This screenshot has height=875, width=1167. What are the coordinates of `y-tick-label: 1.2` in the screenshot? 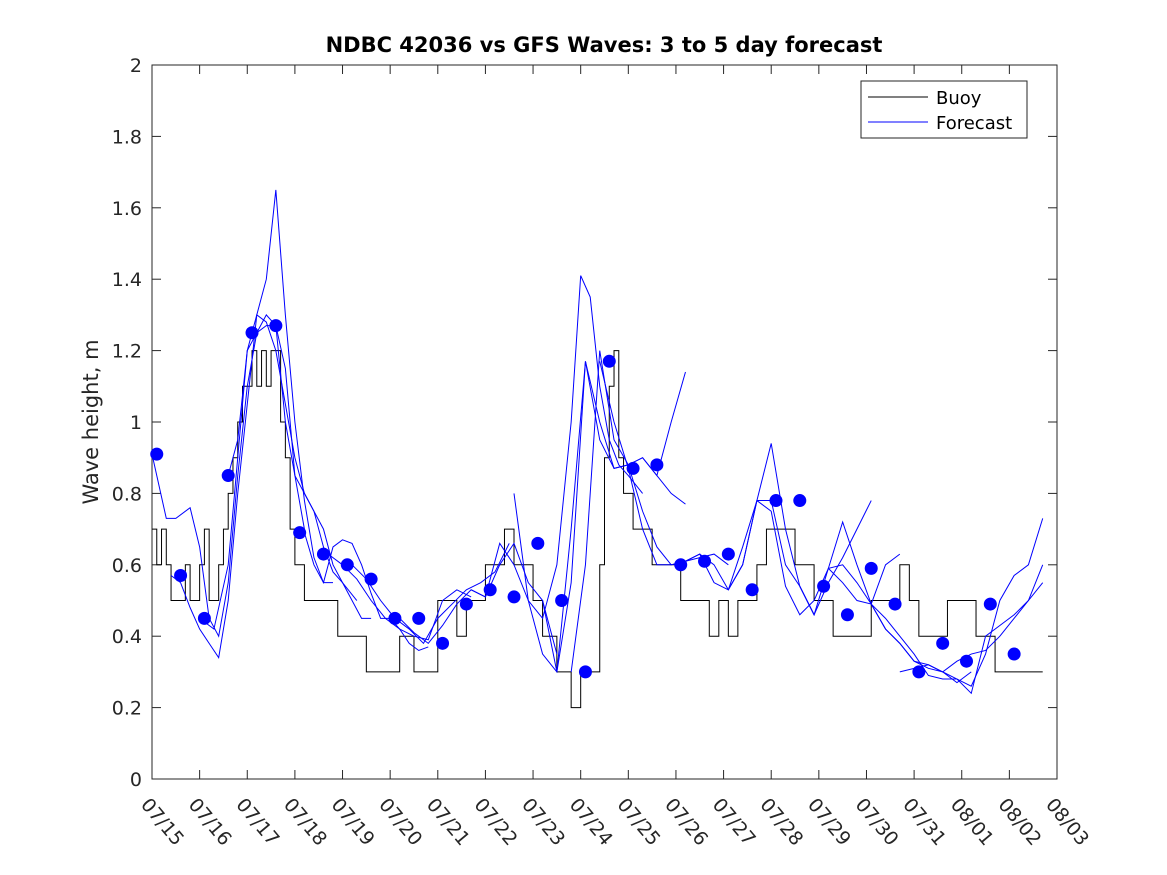 It's located at (127, 352).